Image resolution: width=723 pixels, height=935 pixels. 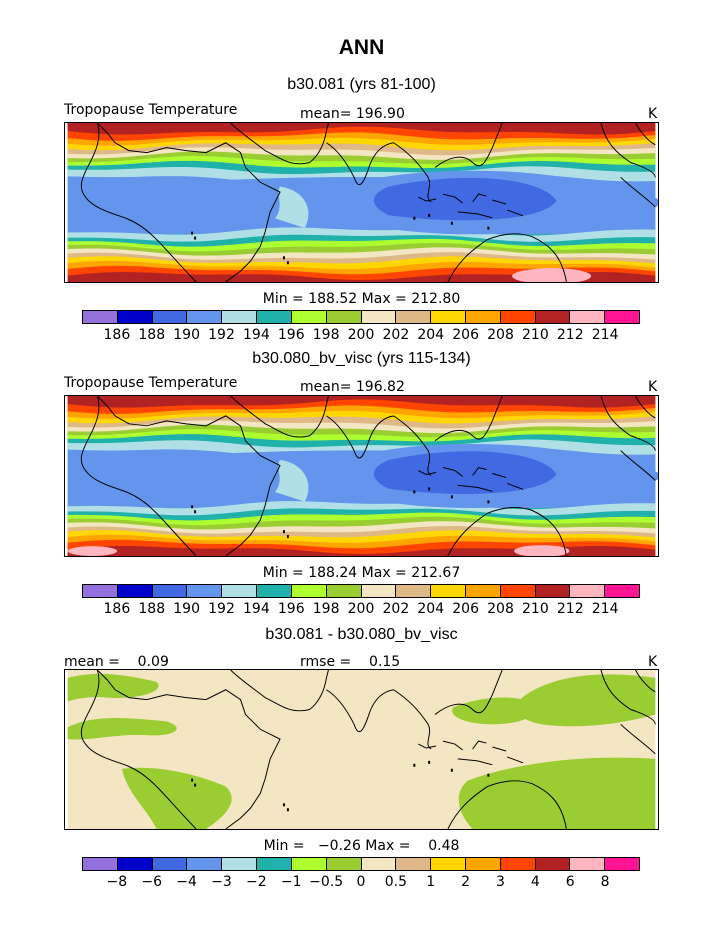 What do you see at coordinates (361, 358) in the screenshot?
I see `panel-2-title: b30.080_bv_visc (yrs 115-134)` at bounding box center [361, 358].